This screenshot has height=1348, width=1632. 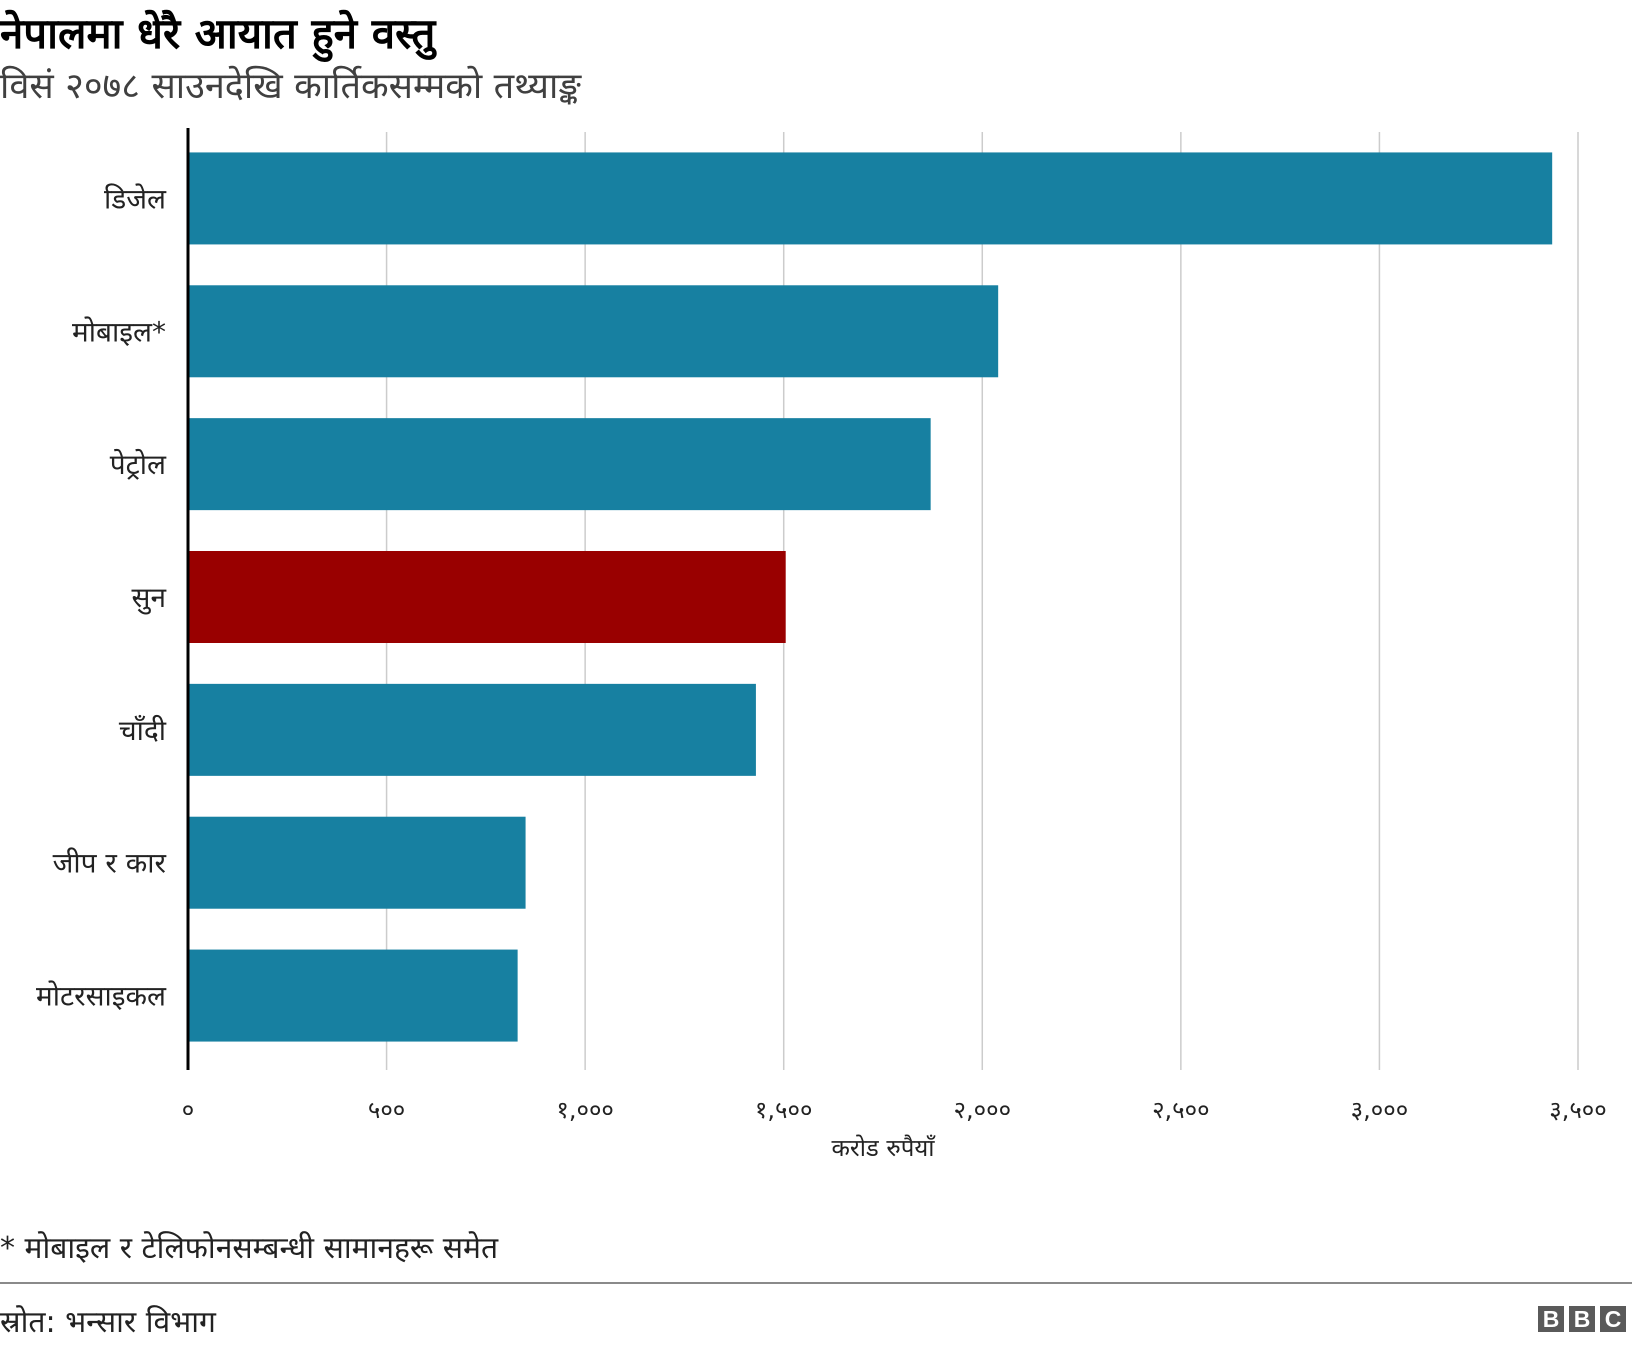 I want to click on category-label: जीप र कार, so click(x=110, y=863).